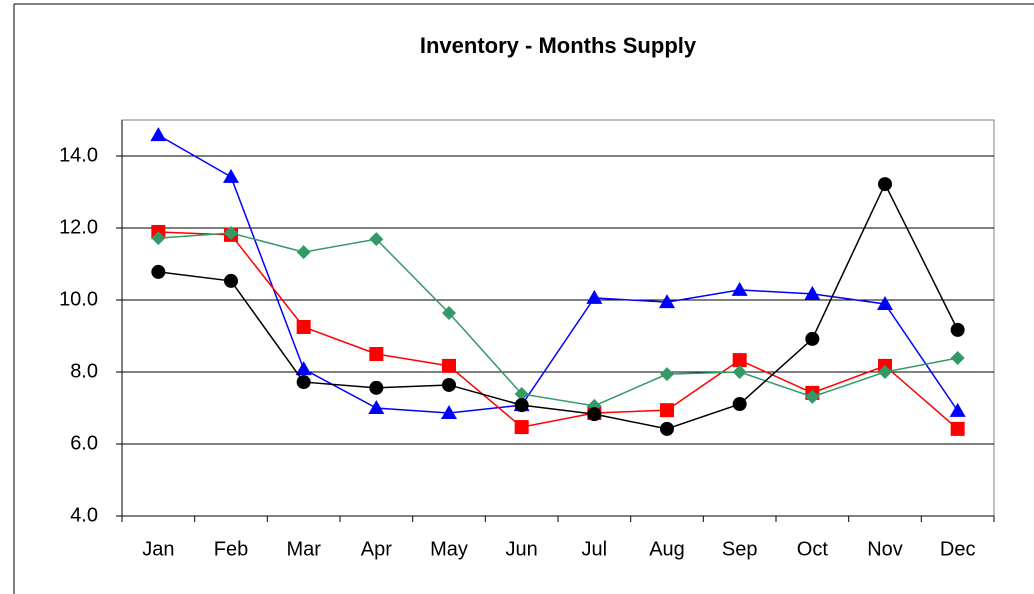 The image size is (1034, 594). What do you see at coordinates (813, 549) in the screenshot?
I see `x-tick-label: Oct` at bounding box center [813, 549].